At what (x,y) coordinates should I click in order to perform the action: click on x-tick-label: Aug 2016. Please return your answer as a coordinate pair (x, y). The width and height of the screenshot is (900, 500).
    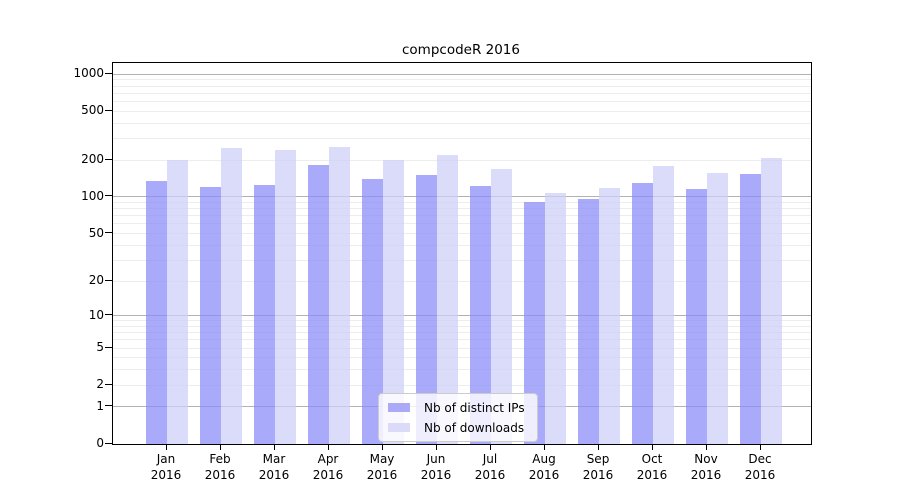
    Looking at the image, I should click on (544, 467).